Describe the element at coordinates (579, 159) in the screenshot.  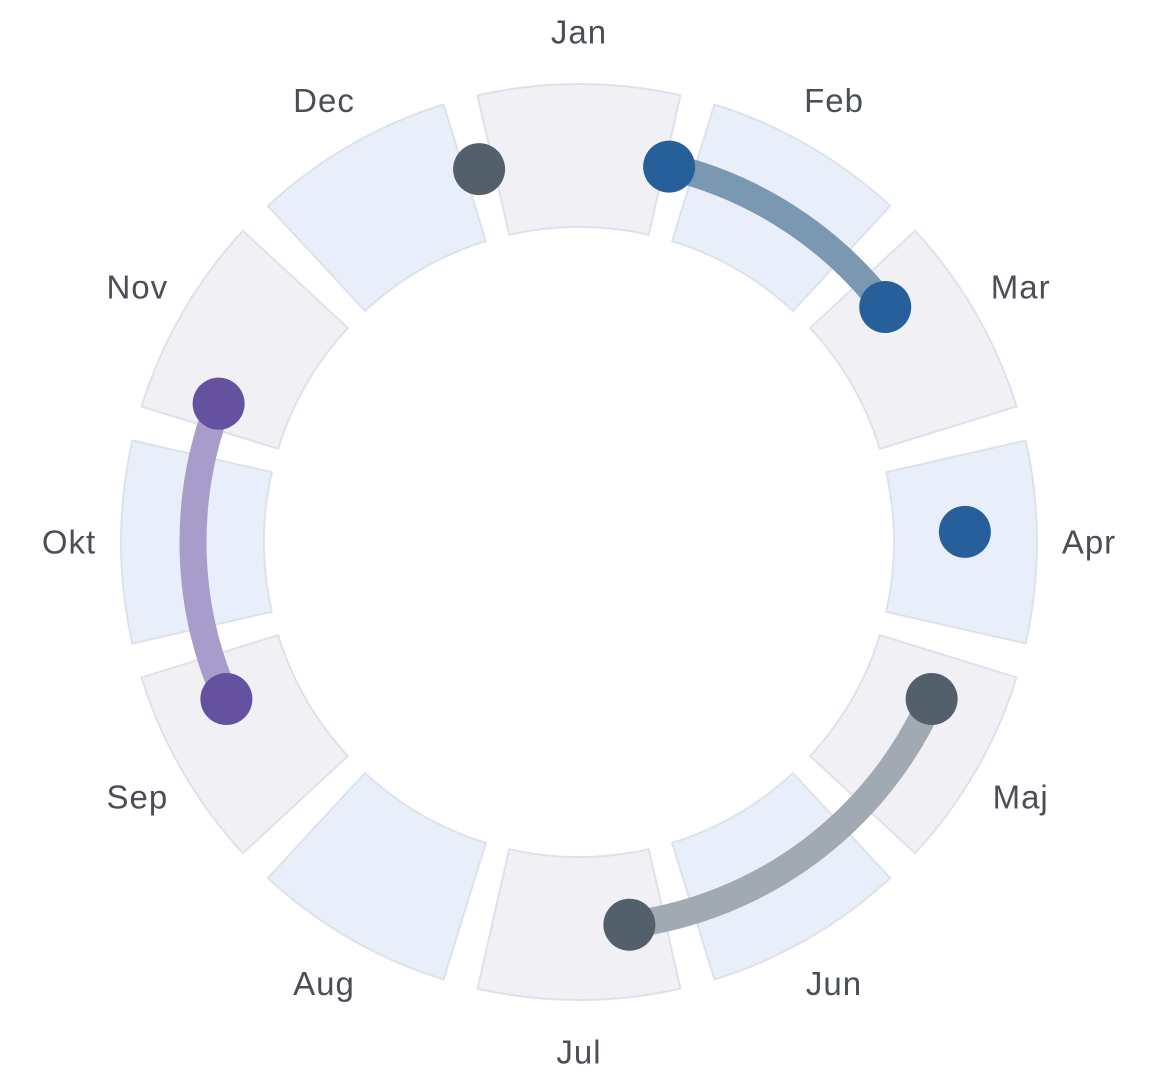
I see `month-segment-jan` at that location.